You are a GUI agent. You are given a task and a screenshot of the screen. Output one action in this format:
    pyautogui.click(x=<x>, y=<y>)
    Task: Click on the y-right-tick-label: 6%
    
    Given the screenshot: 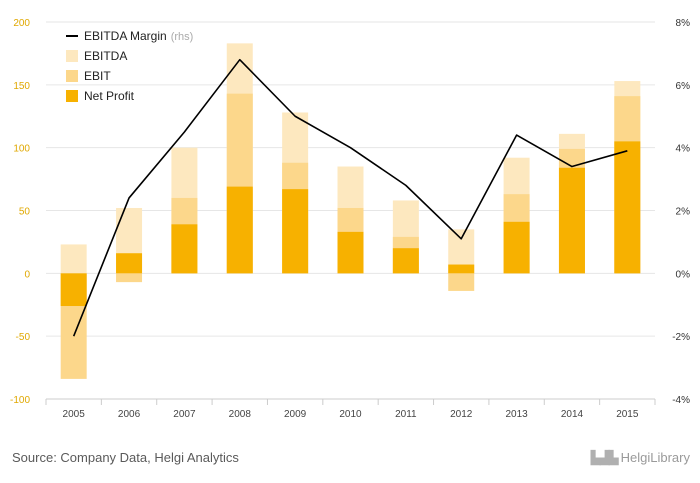 What is the action you would take?
    pyautogui.click(x=683, y=86)
    